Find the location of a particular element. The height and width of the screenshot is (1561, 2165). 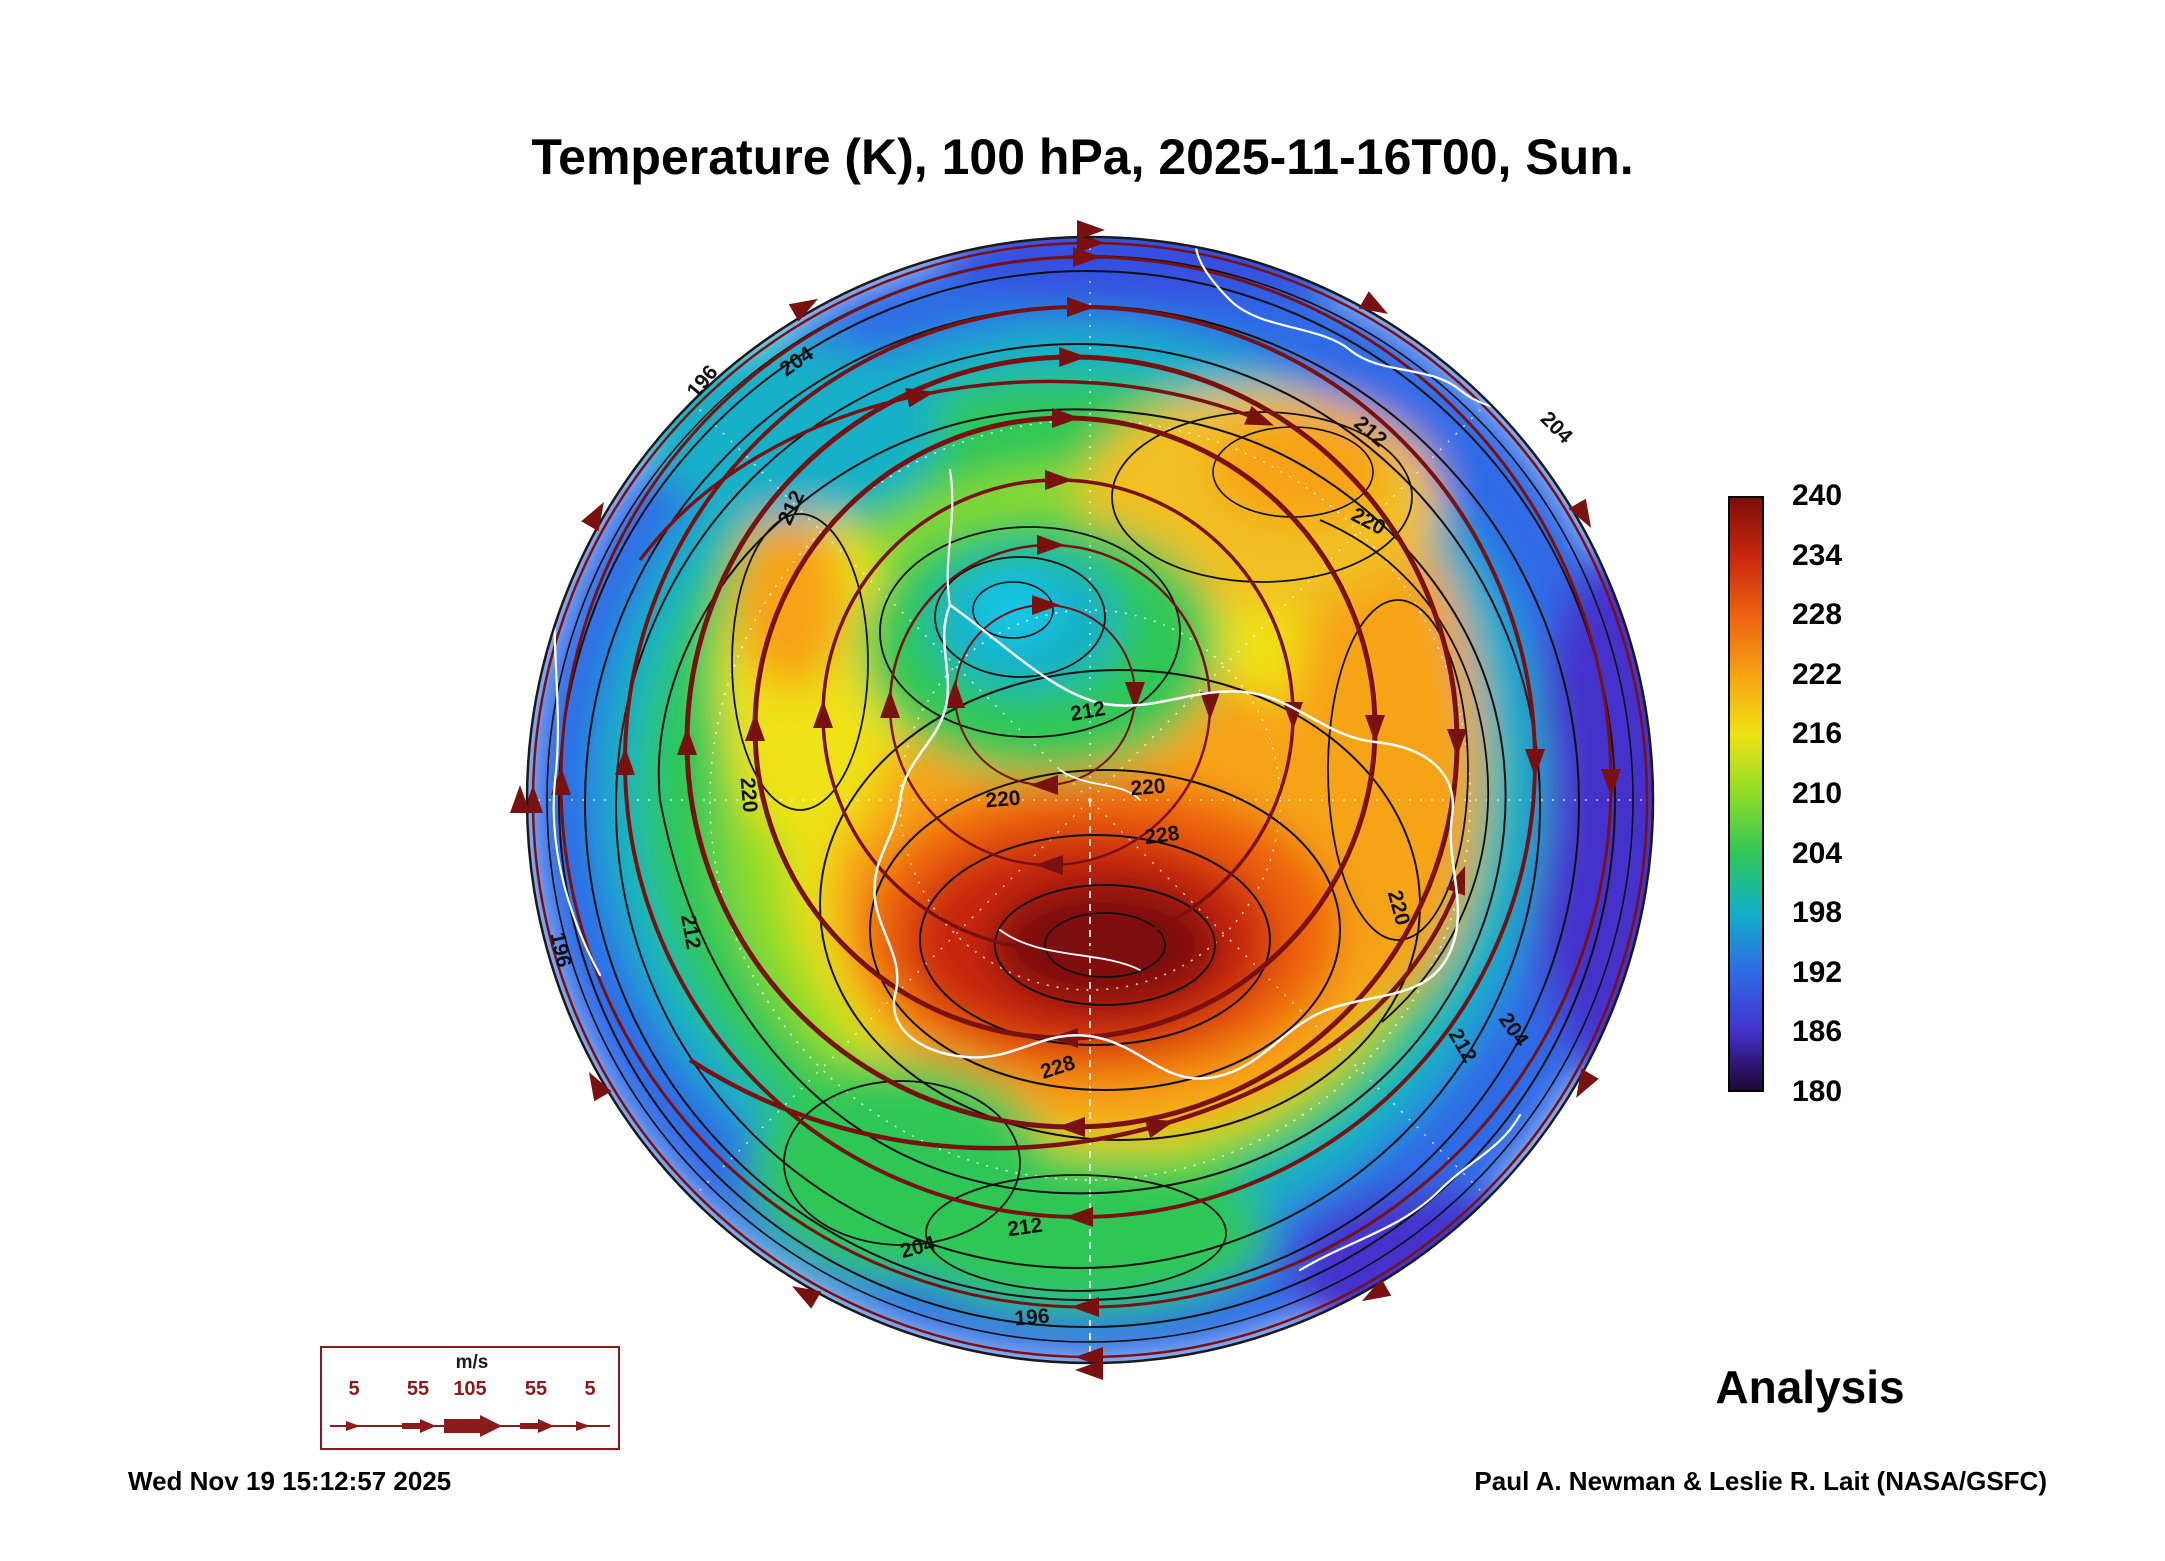

colorbar-tick: 210 is located at coordinates (1817, 793).